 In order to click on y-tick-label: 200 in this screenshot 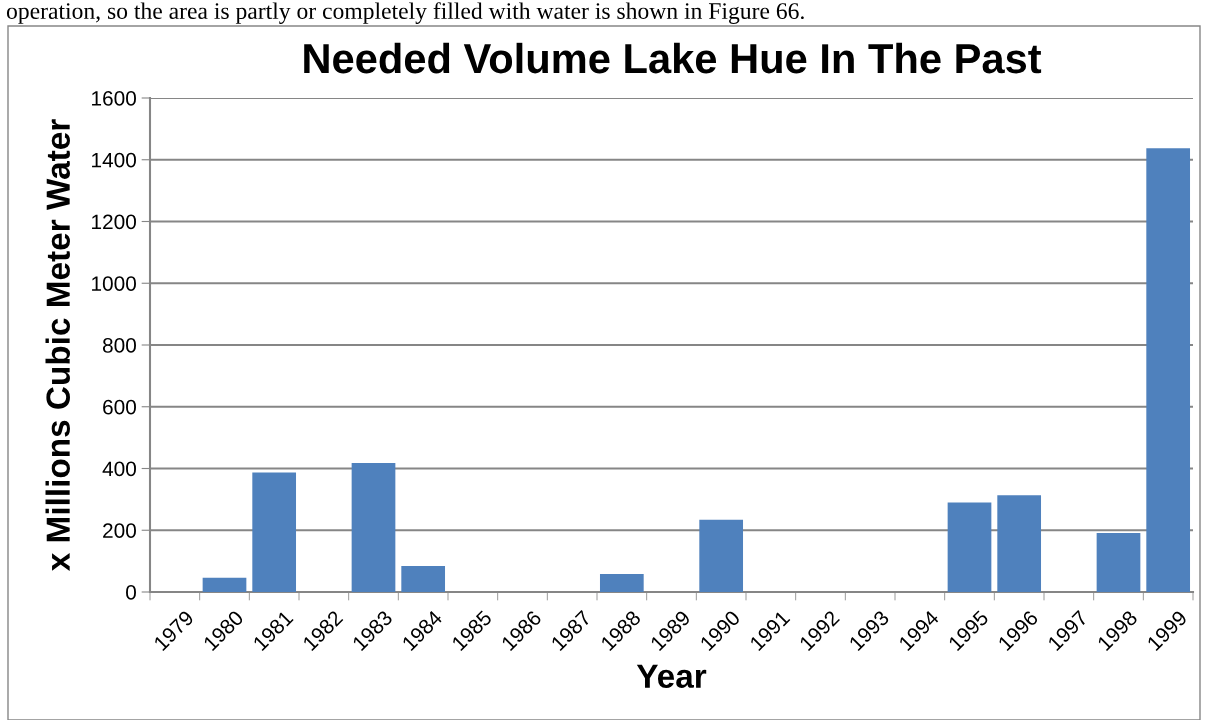, I will do `click(119, 530)`.